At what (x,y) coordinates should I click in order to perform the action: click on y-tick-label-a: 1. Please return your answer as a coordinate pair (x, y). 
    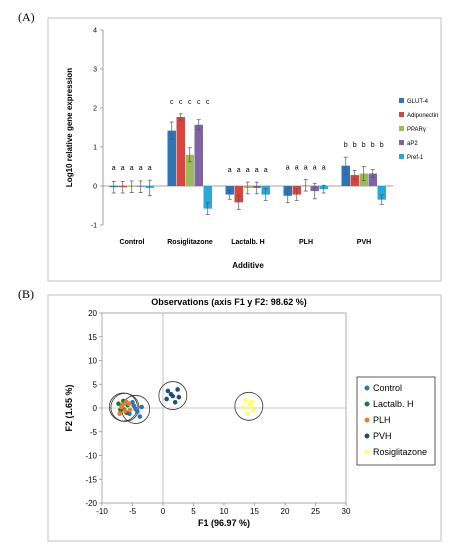
    Looking at the image, I should click on (95, 148).